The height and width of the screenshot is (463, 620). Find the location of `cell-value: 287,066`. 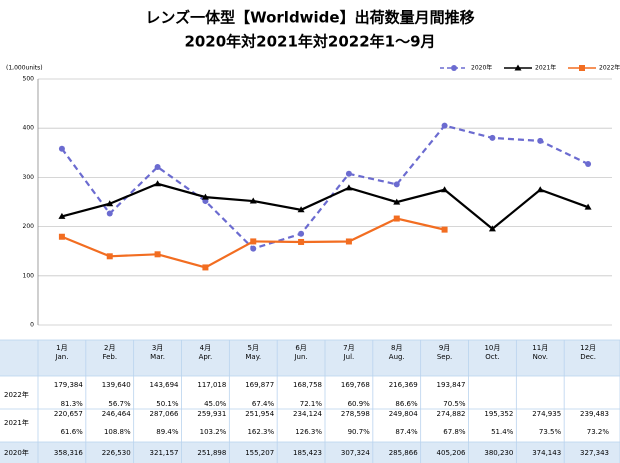

cell-value: 287,066 is located at coordinates (164, 414).